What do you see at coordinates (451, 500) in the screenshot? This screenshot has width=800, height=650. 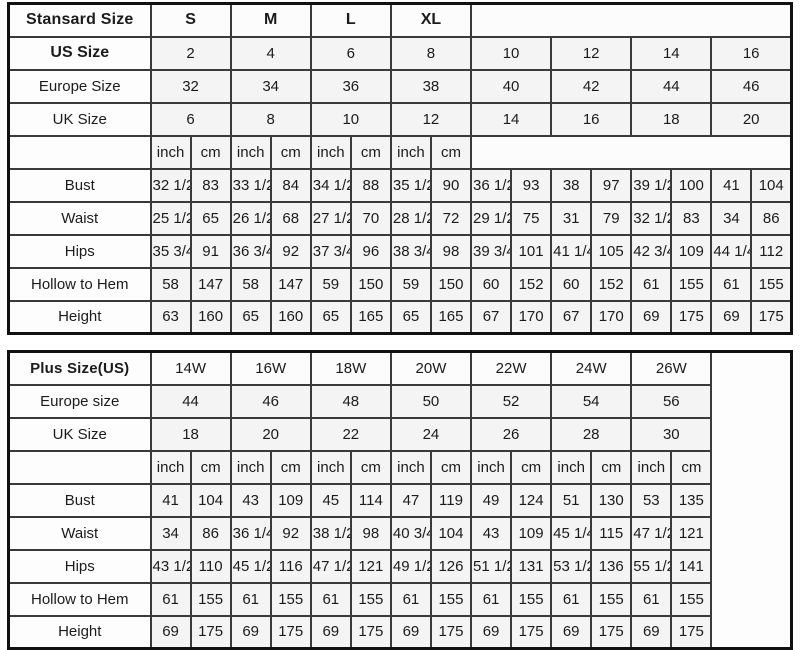 I see `value-cell: 119` at bounding box center [451, 500].